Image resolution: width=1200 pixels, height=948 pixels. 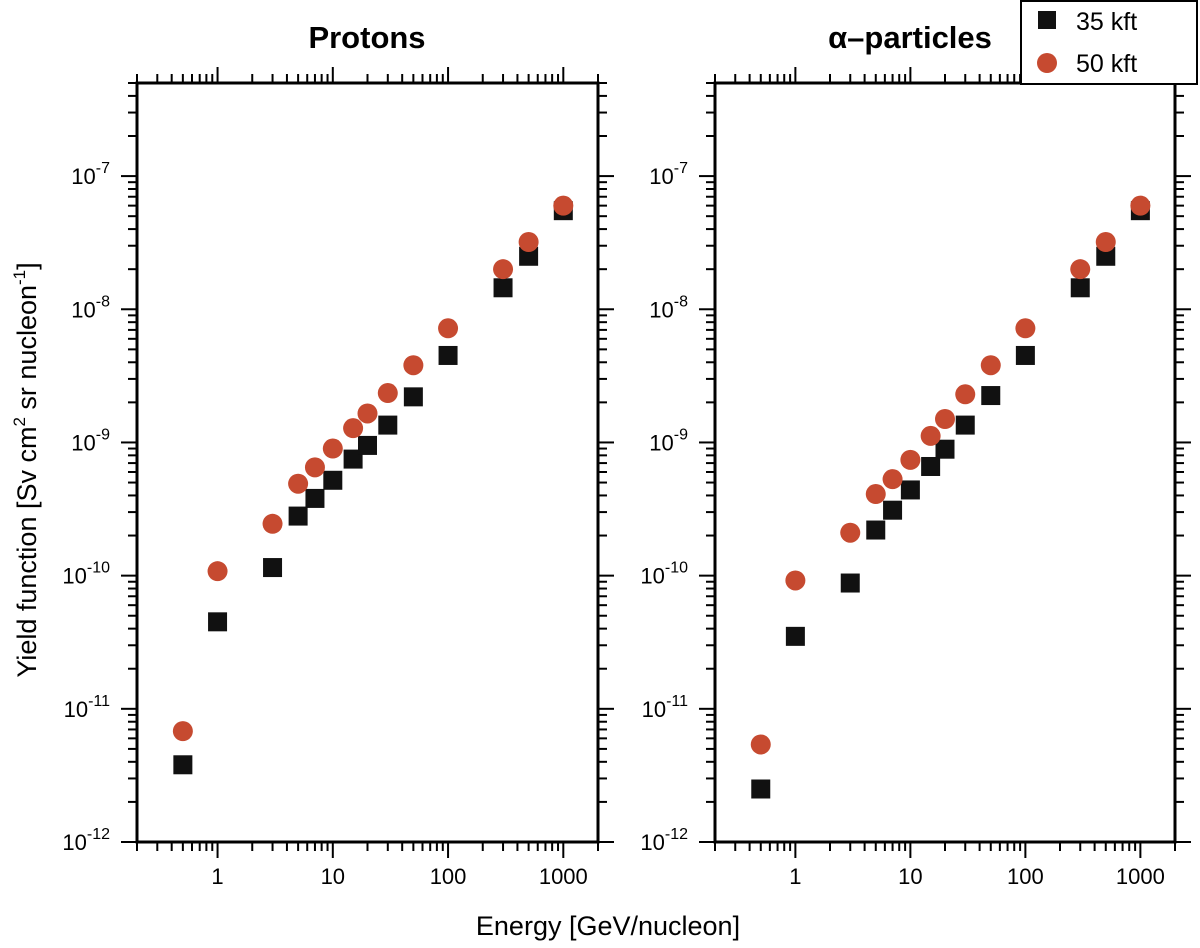 I want to click on y-tick-label-protons: 10⁻¹⁰, so click(x=86, y=574).